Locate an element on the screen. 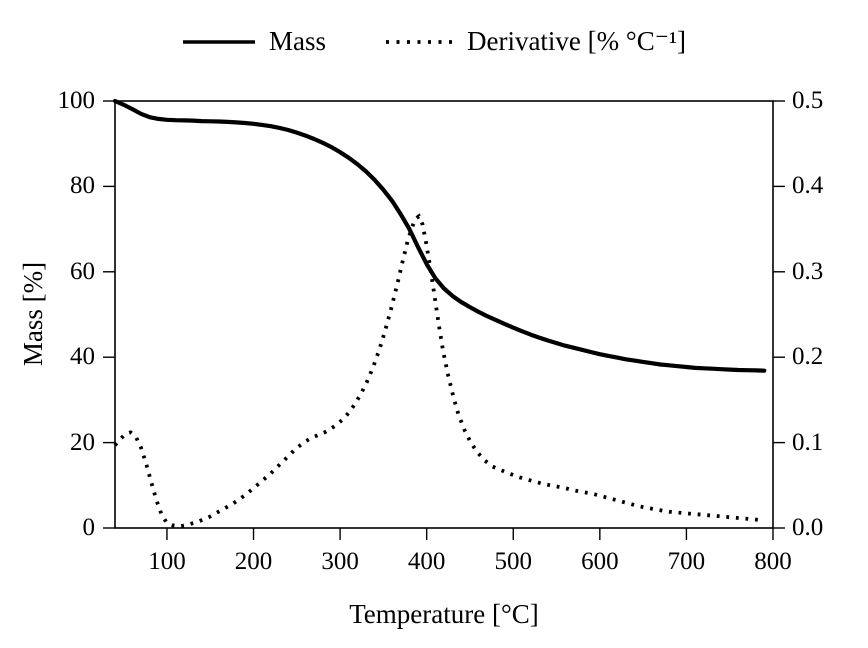 The height and width of the screenshot is (648, 868). y-left-tick-label: 20 is located at coordinates (82, 442).